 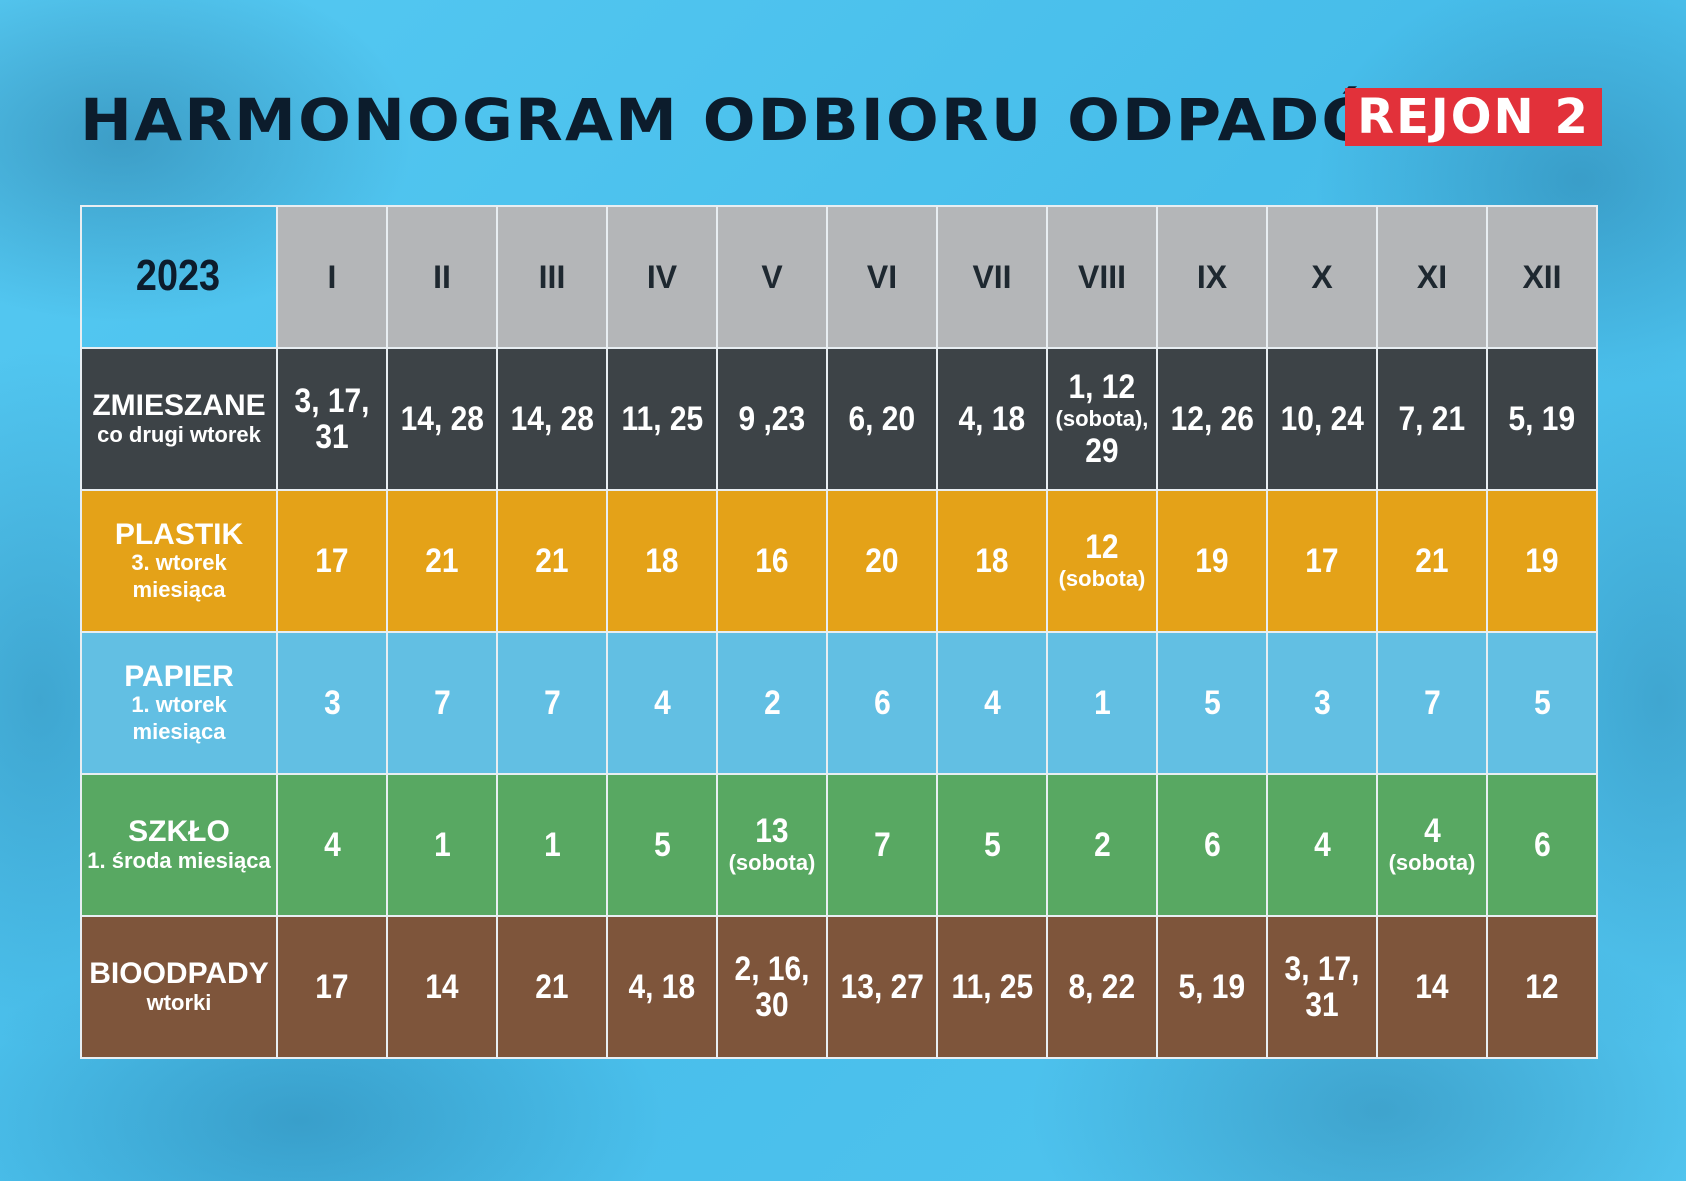 What do you see at coordinates (992, 561) in the screenshot?
I see `collection-date-cell: 18` at bounding box center [992, 561].